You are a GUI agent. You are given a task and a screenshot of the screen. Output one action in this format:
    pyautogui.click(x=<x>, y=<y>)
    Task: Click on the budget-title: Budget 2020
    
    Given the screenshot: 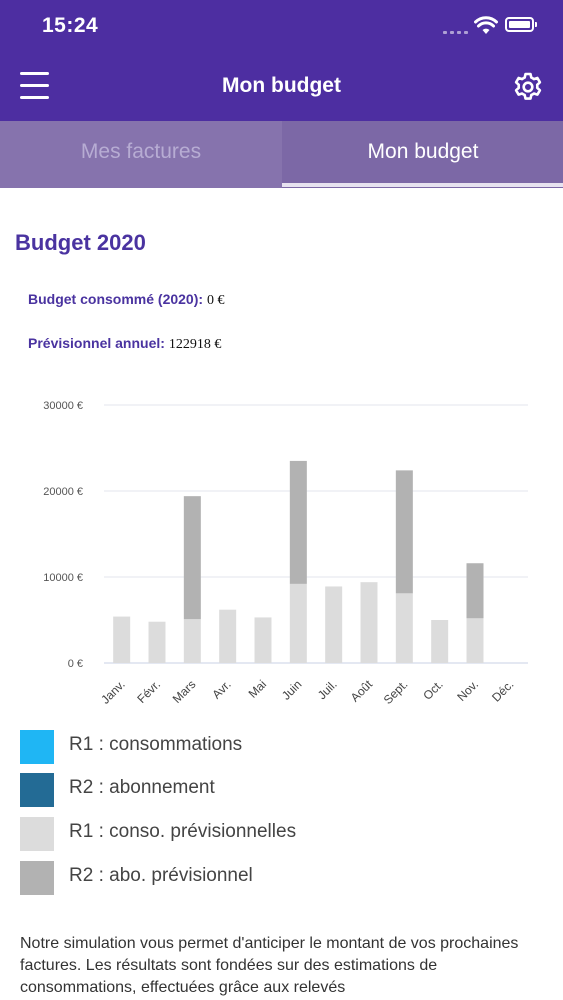 What is the action you would take?
    pyautogui.click(x=80, y=242)
    